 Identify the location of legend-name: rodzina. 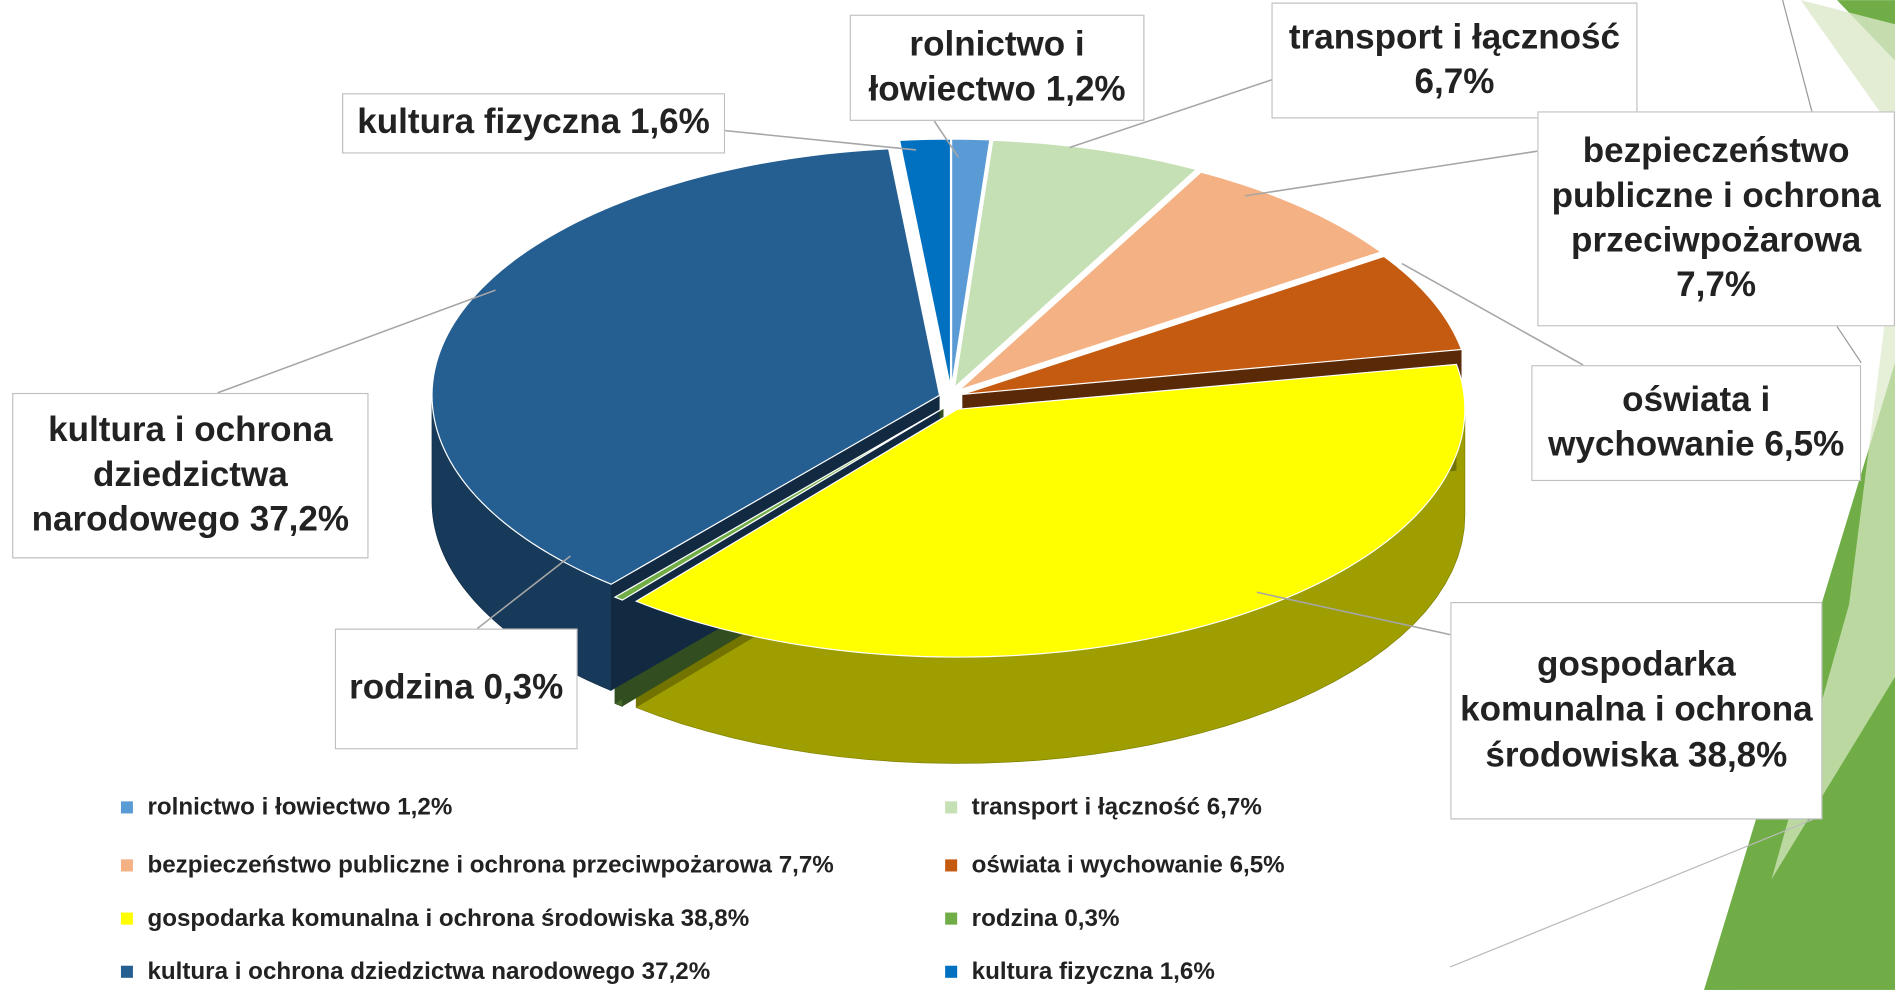
(1014, 918).